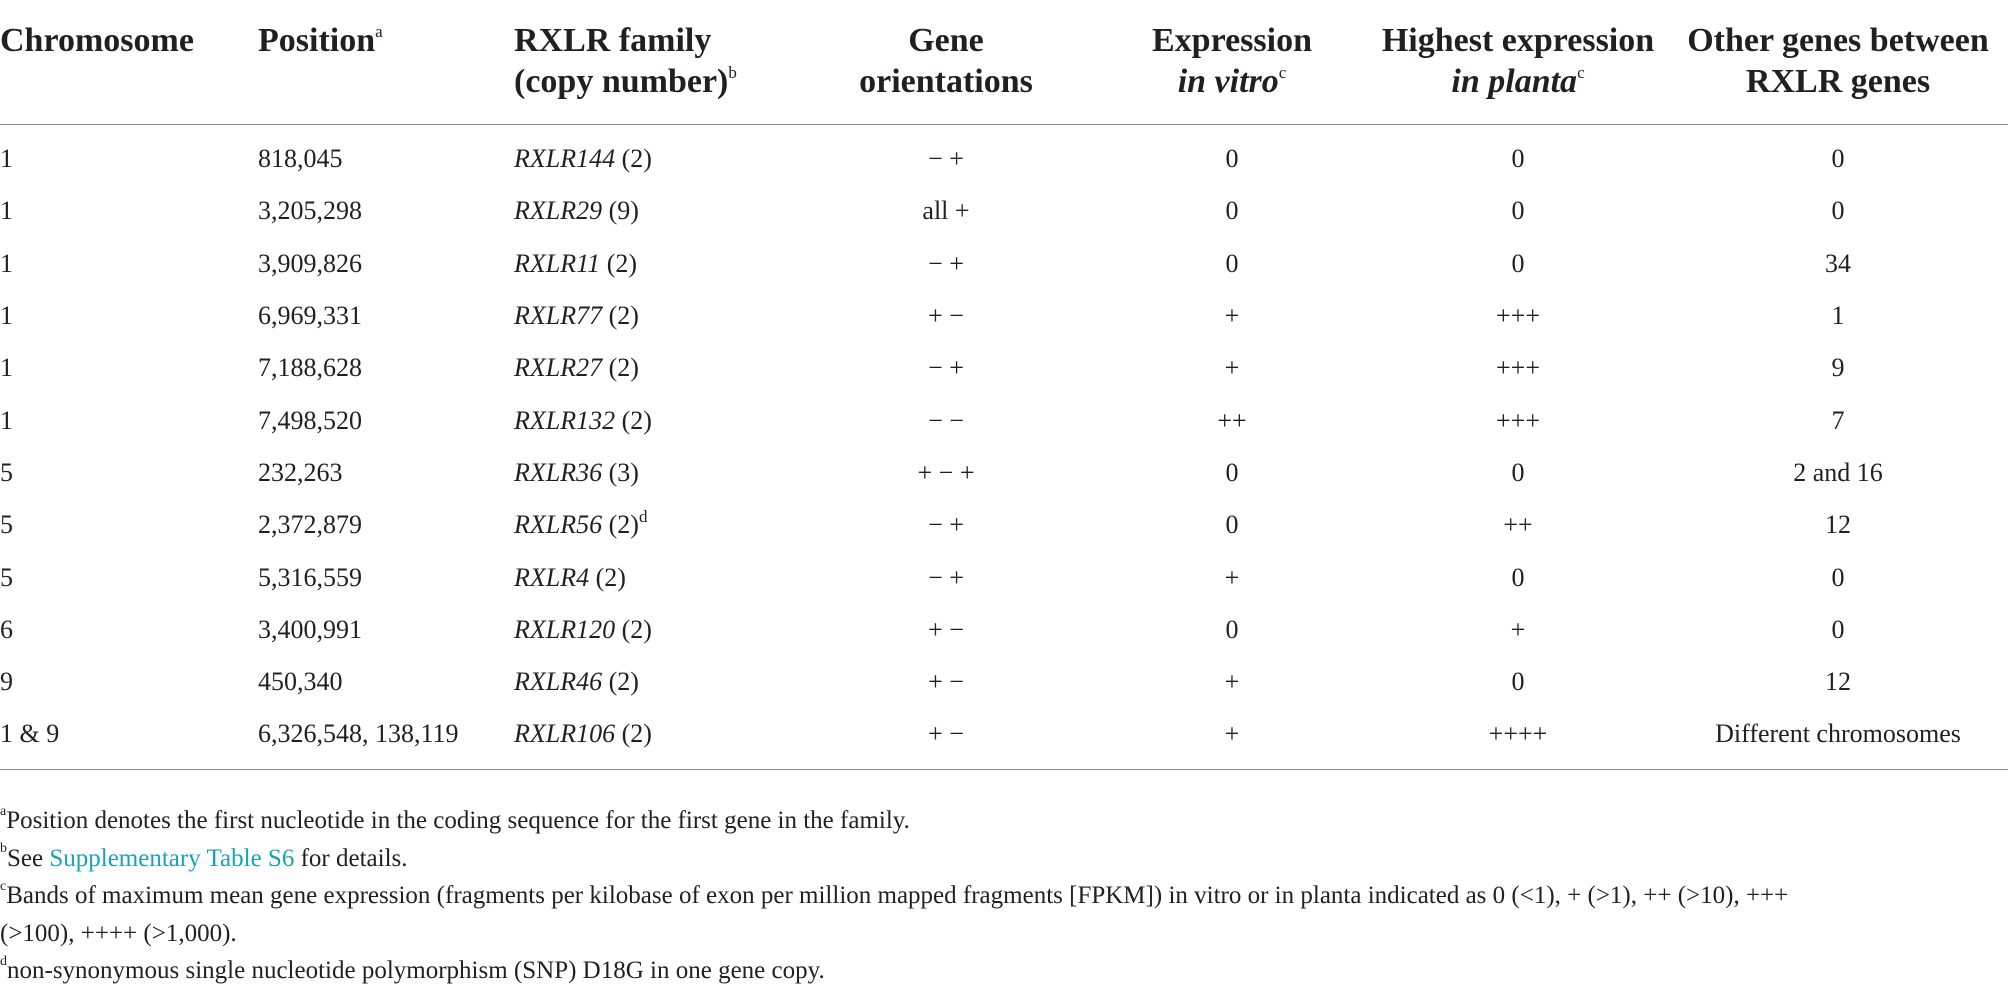 The width and height of the screenshot is (2008, 995). What do you see at coordinates (583, 629) in the screenshot?
I see `cell-rxlr-family: RXLR120 (2)` at bounding box center [583, 629].